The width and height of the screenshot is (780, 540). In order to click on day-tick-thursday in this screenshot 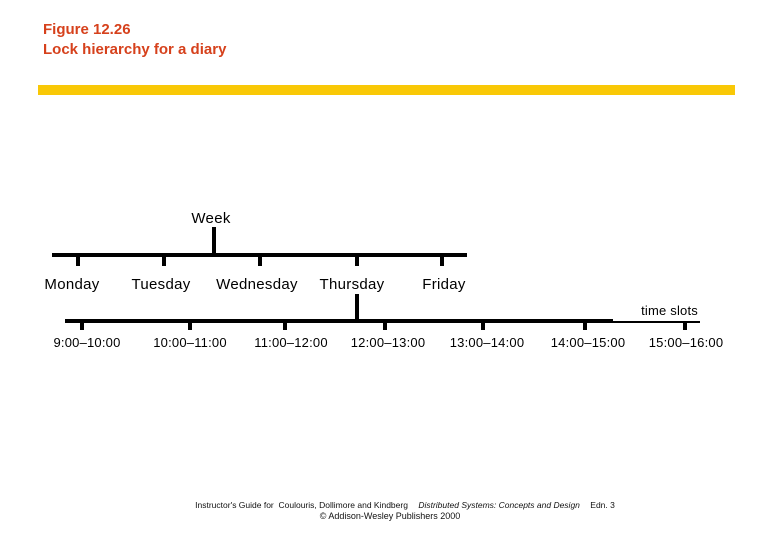, I will do `click(357, 261)`.